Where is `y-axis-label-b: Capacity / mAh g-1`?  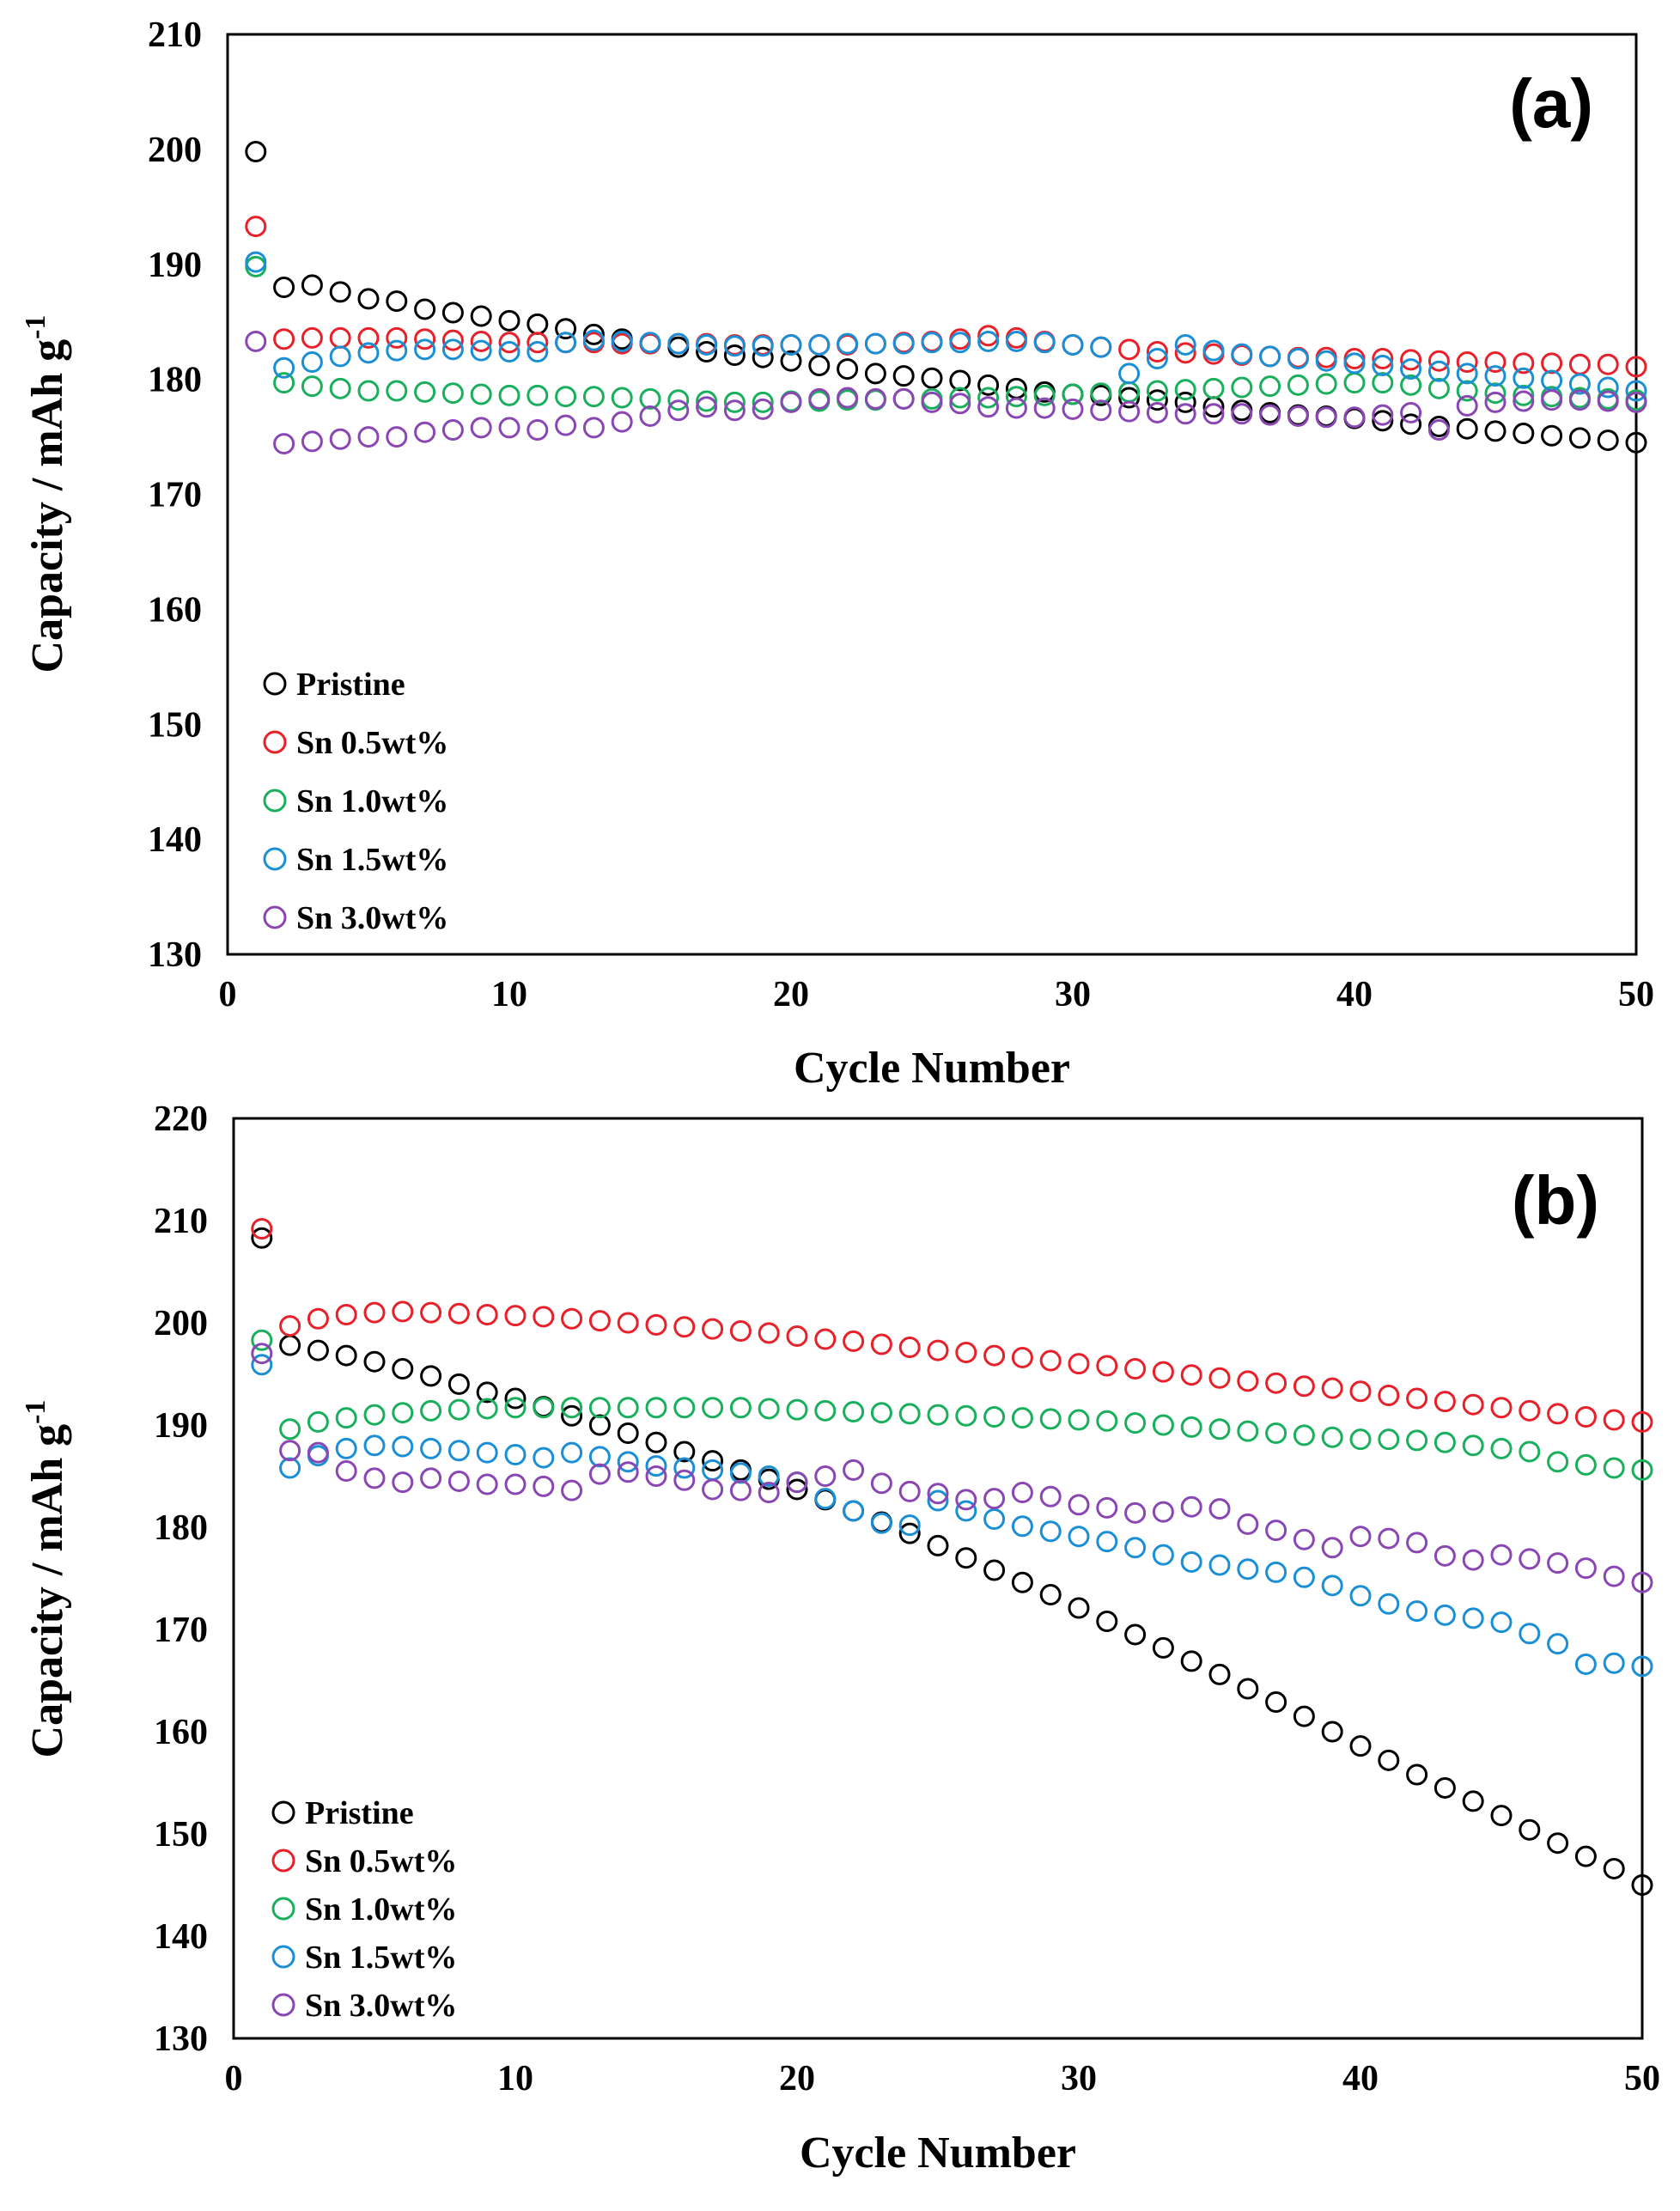 y-axis-label-b: Capacity / mAh g-1 is located at coordinates (46, 1579).